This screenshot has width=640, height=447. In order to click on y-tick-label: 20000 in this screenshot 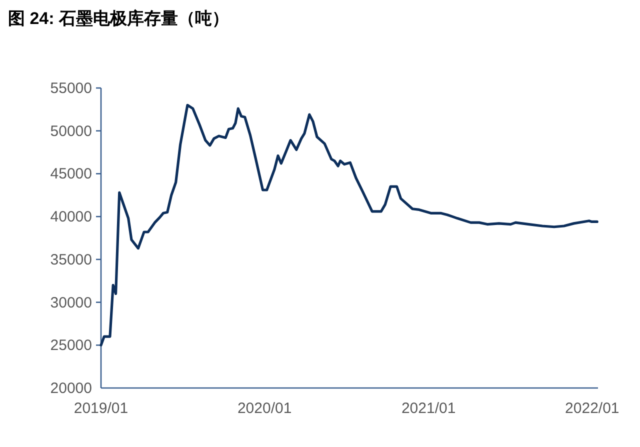, I will do `click(71, 388)`.